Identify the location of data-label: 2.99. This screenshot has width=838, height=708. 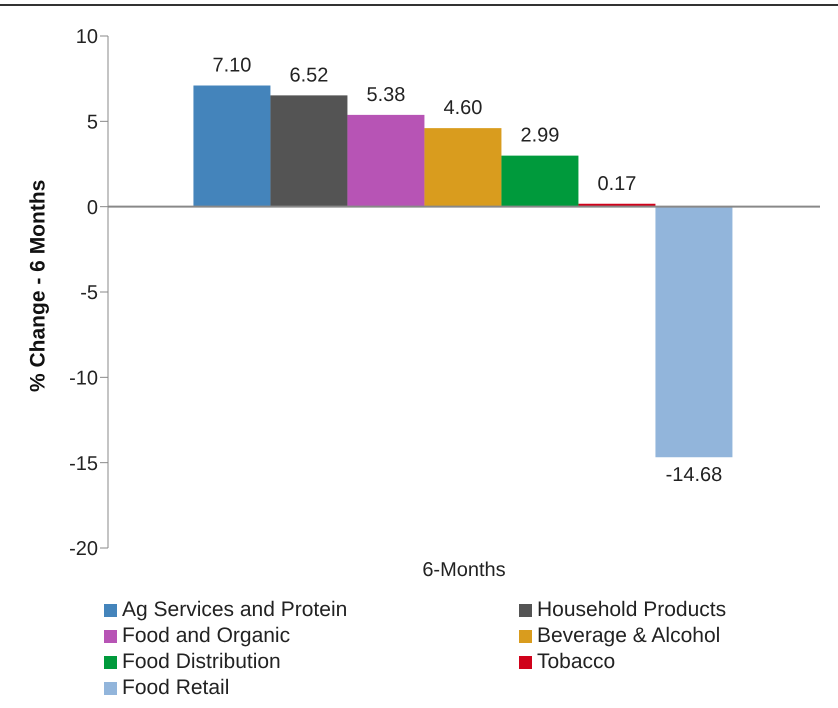
(540, 135).